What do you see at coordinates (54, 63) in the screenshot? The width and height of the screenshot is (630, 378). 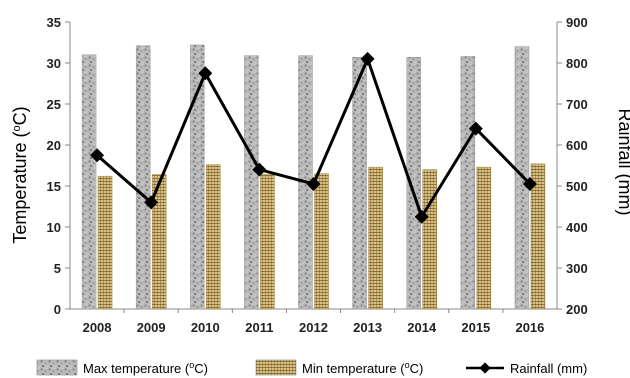 I see `y-tick-label-left: 30` at bounding box center [54, 63].